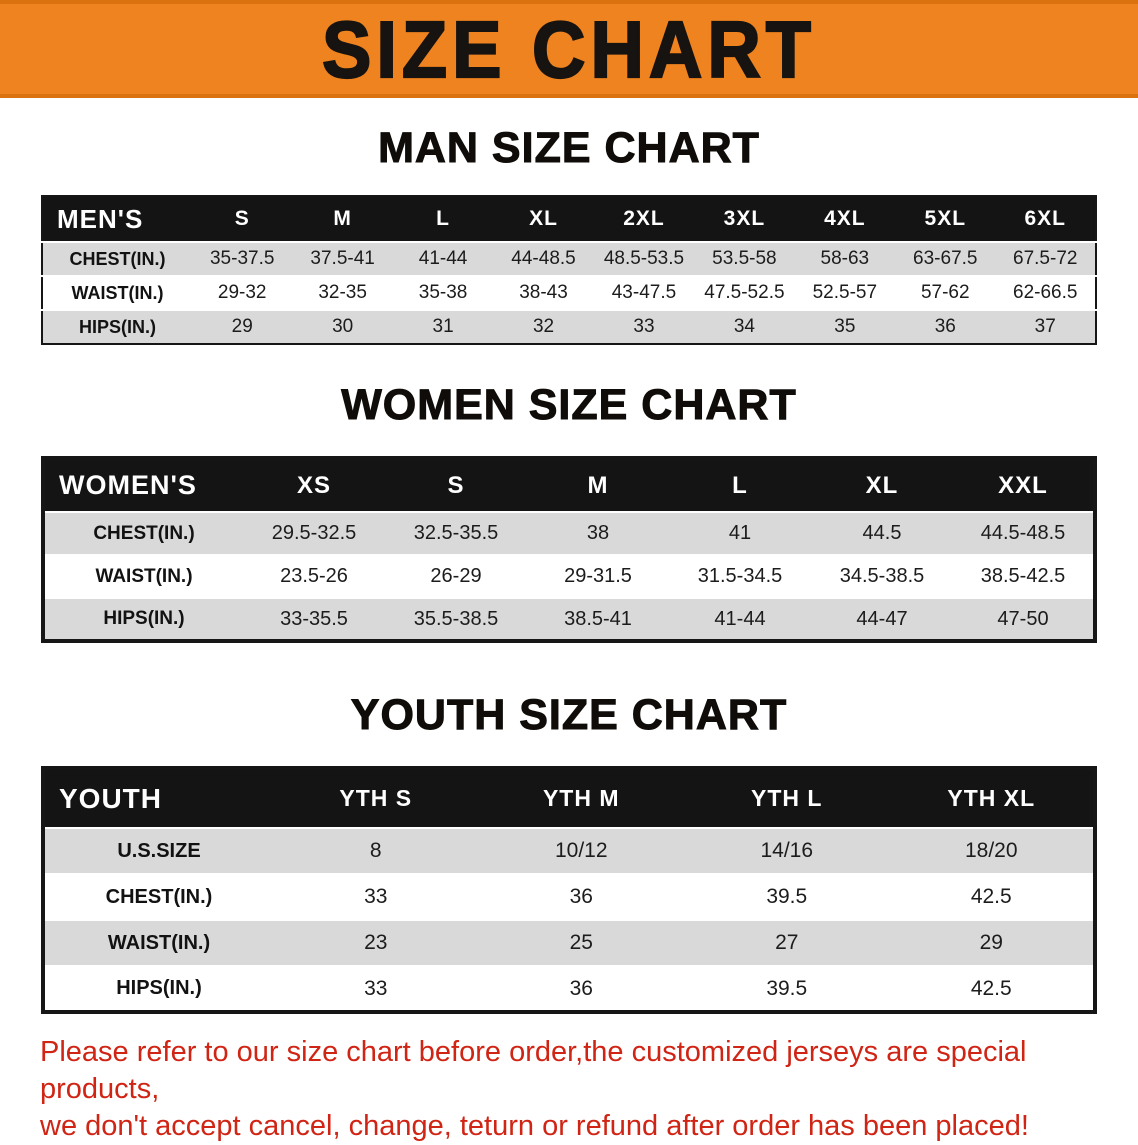 The height and width of the screenshot is (1145, 1138). I want to click on youth-size-chart-heading: YOUTH SIZE CHART, so click(569, 715).